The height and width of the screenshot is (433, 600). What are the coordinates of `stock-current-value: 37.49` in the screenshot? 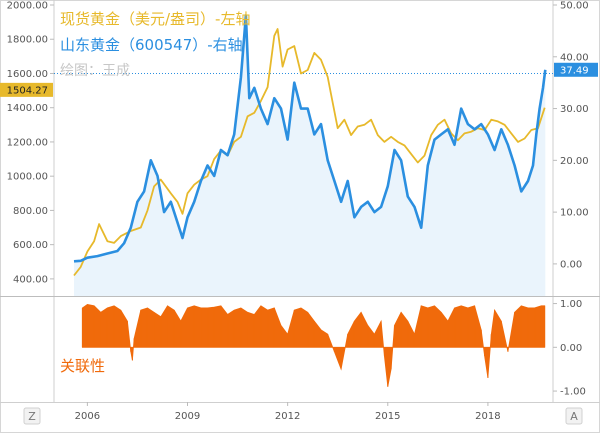 It's located at (574, 70).